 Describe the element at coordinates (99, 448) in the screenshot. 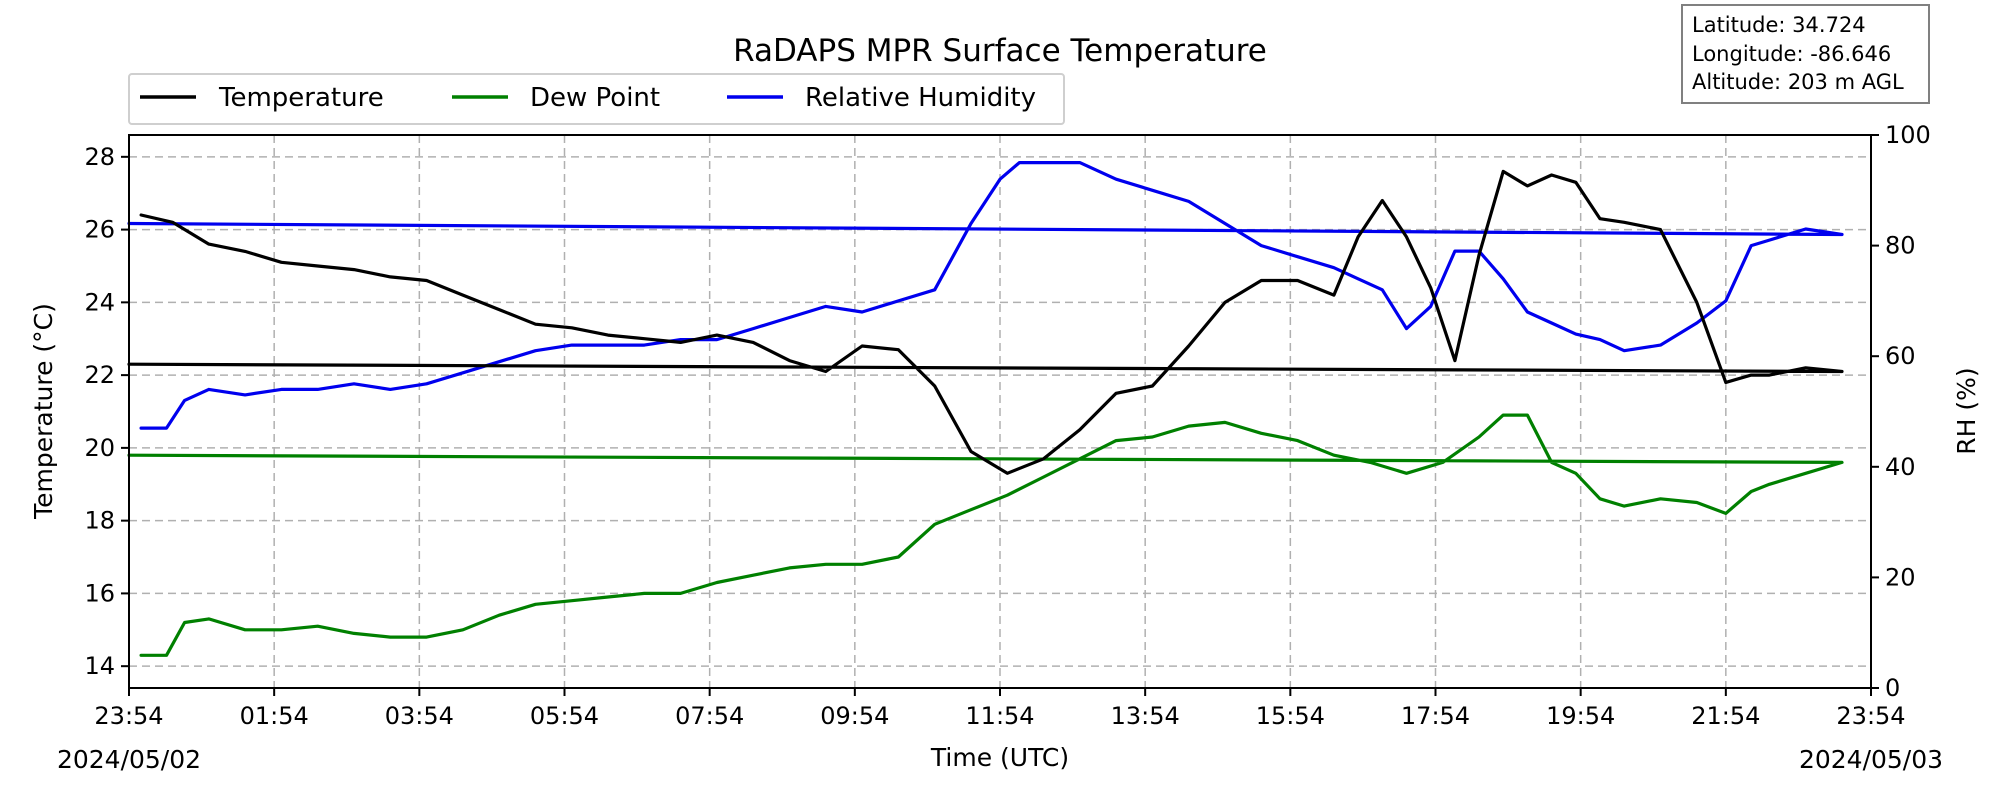

I see `y-left-tick-label: 20` at that location.